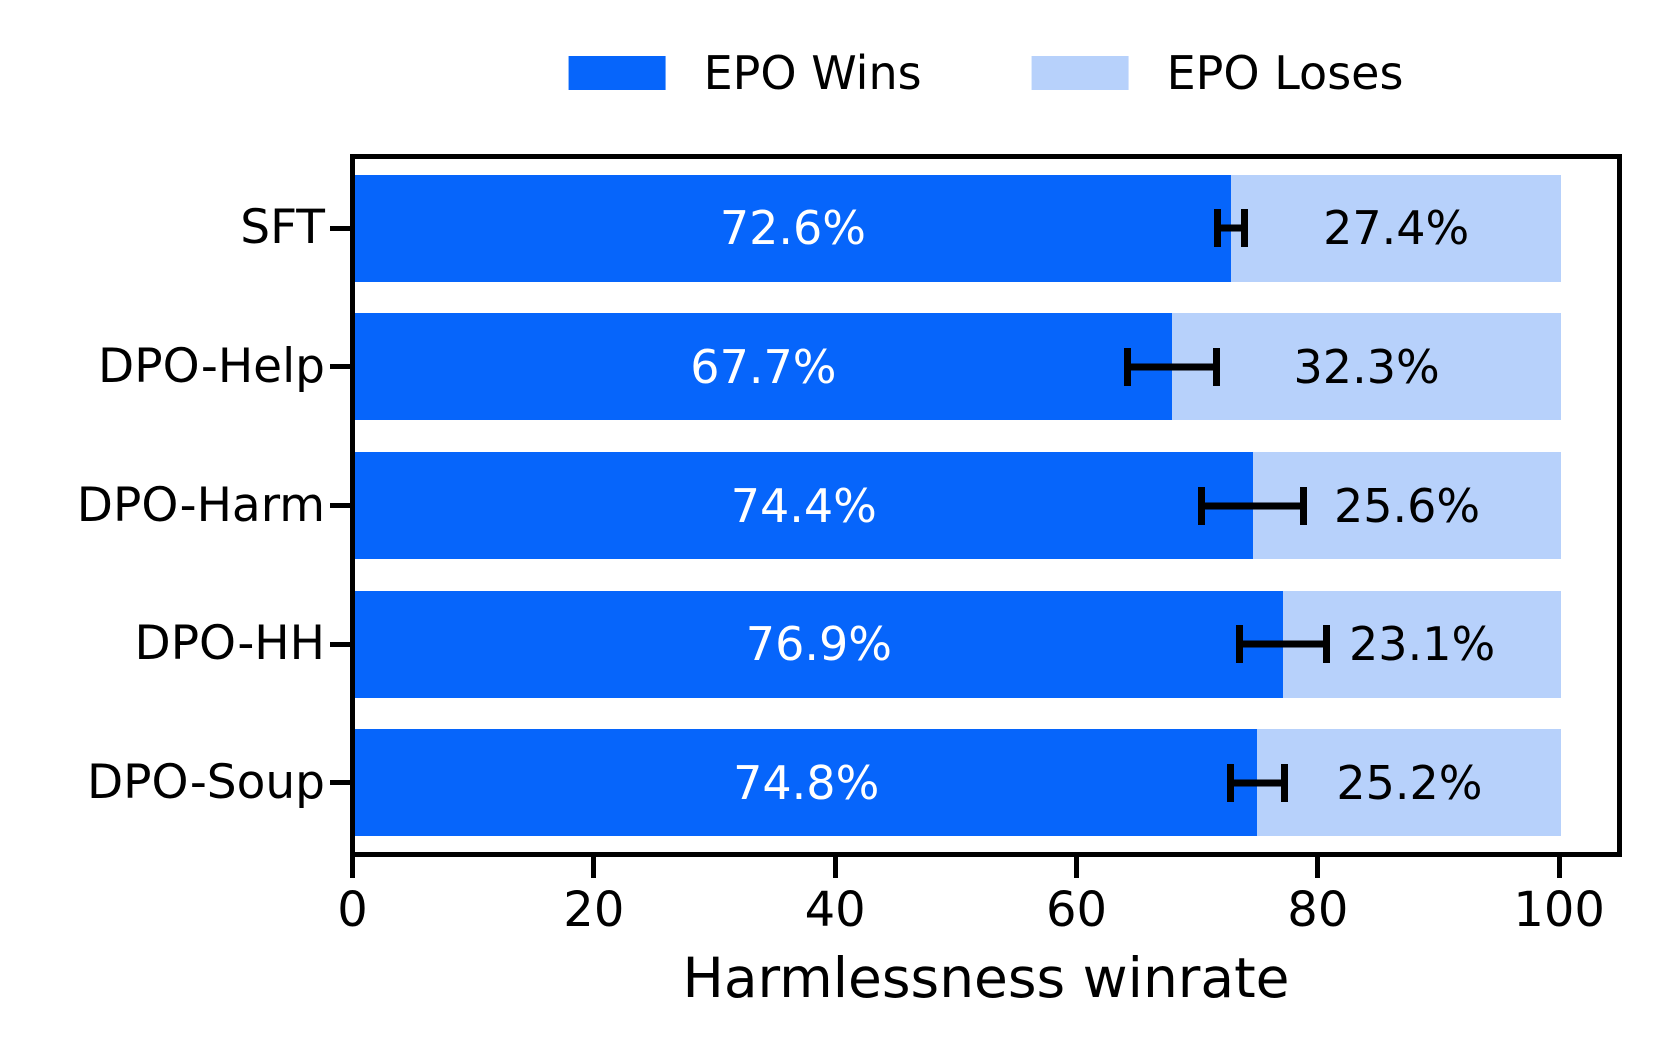 This screenshot has height=1056, width=1660. I want to click on legend-label: EPO Wins, so click(812, 73).